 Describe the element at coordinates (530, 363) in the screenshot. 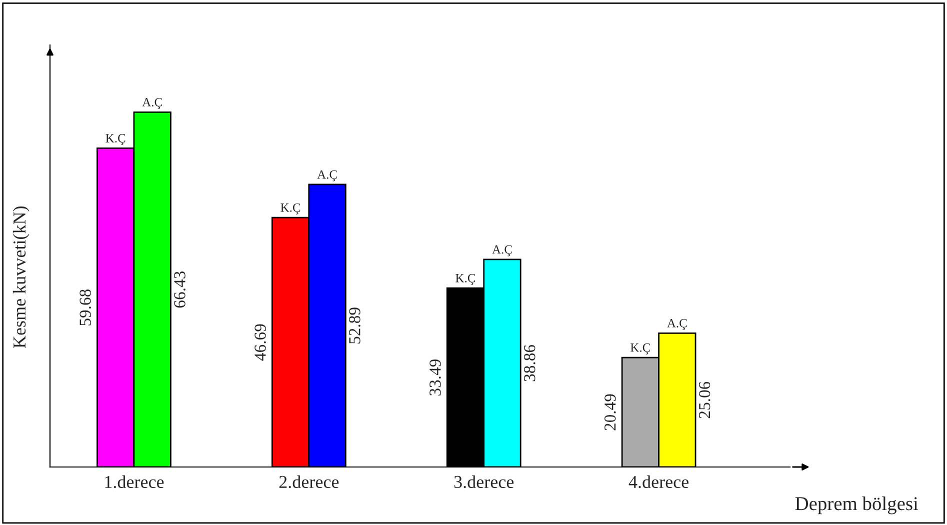

I see `data-label: 38.86` at that location.